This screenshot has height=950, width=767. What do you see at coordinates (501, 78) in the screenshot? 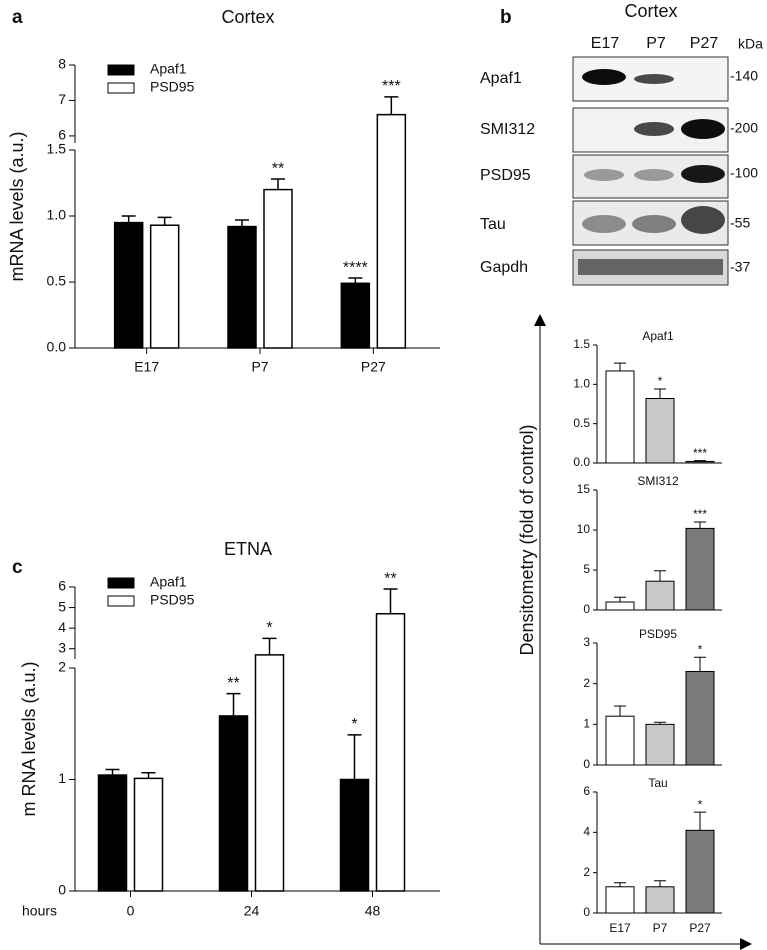
I see `row-label: Apaf1` at bounding box center [501, 78].